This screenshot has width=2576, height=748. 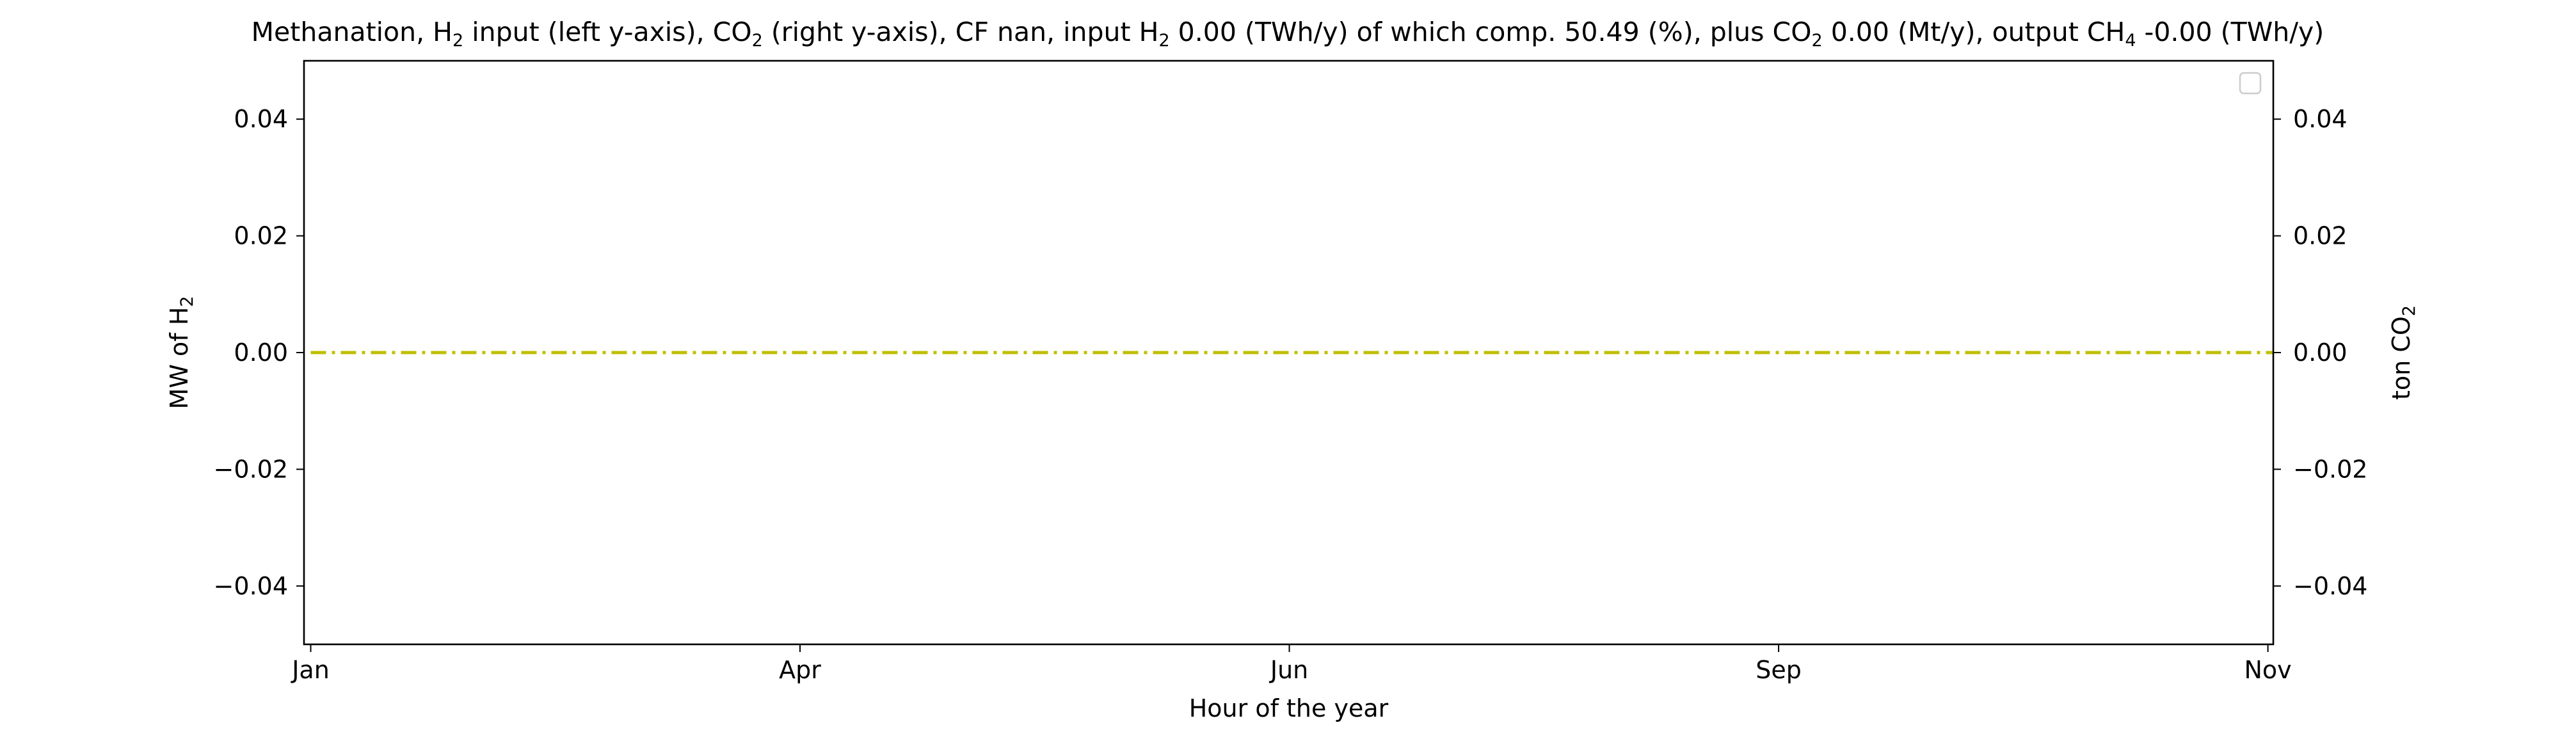 I want to click on y-right-tick-label: 0.00, so click(x=2320, y=352).